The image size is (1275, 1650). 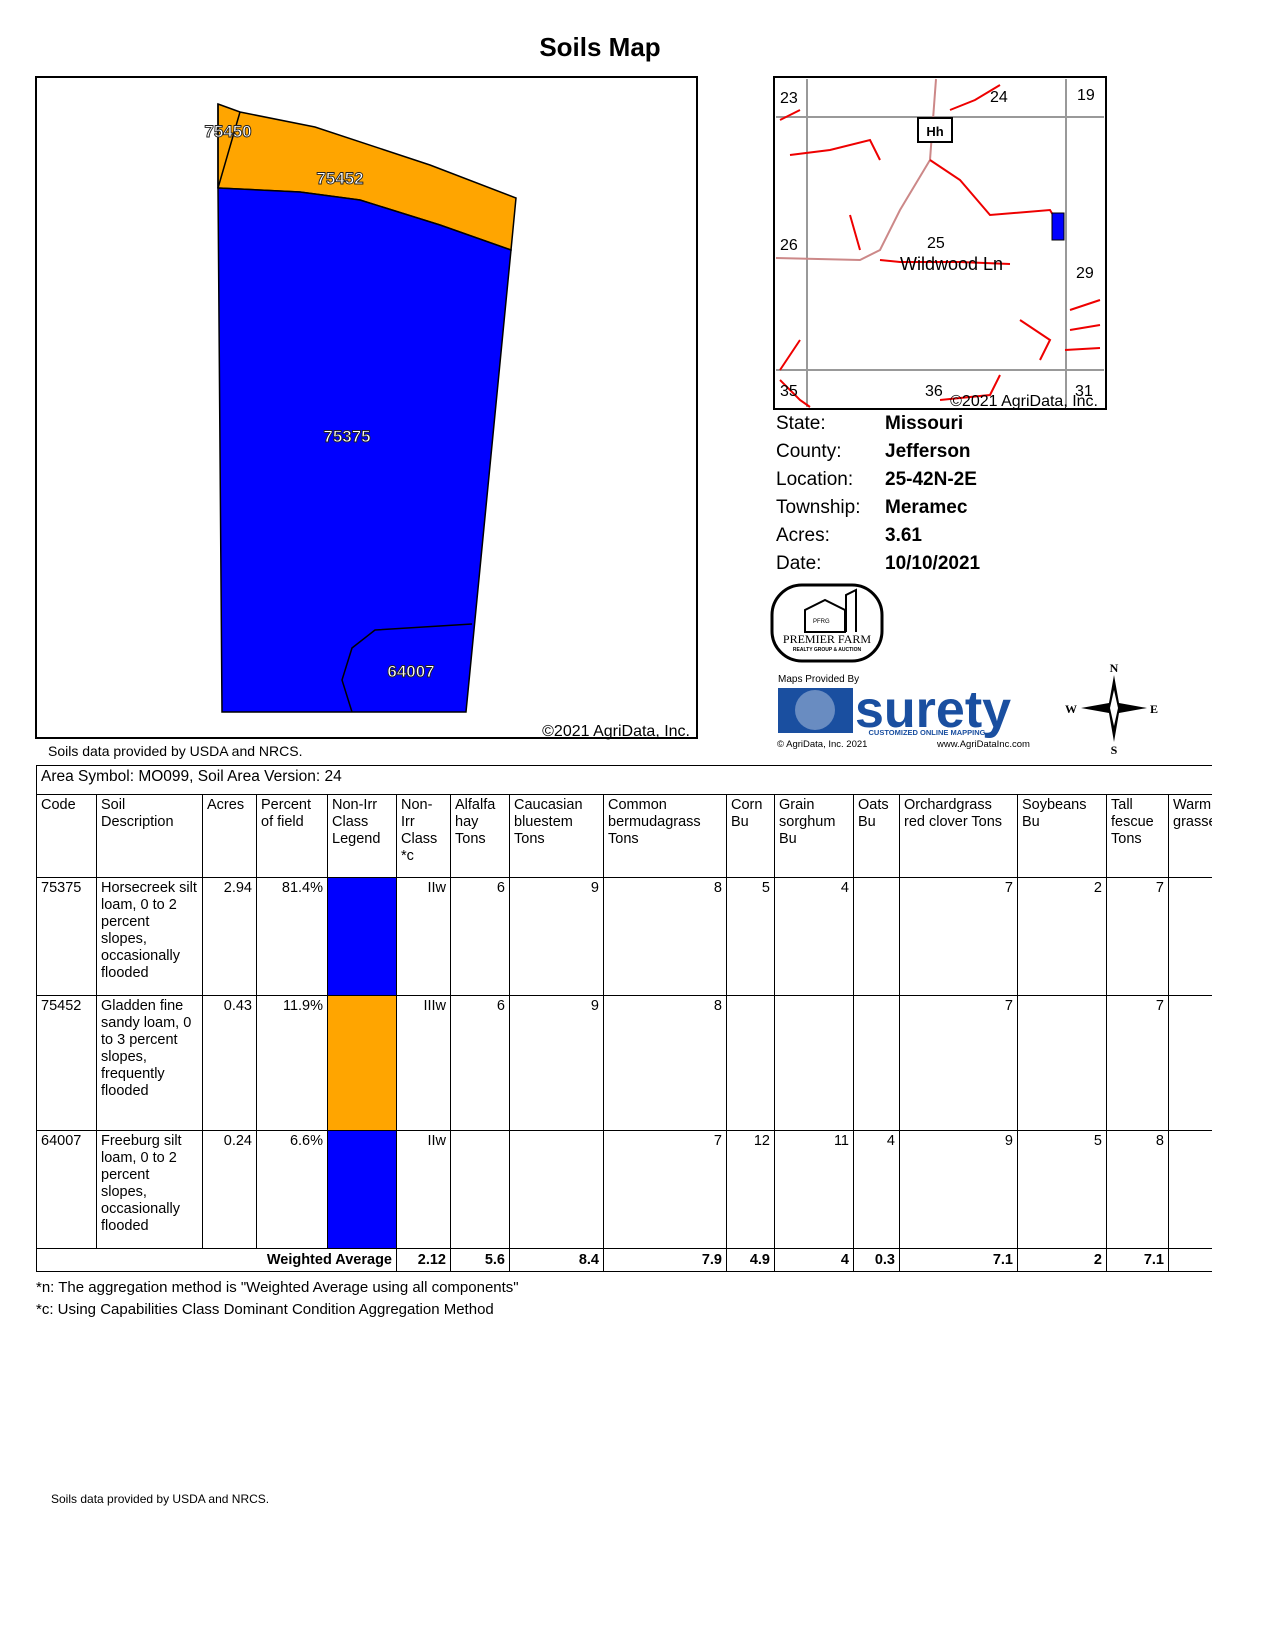 I want to click on map-label: 75375, so click(x=346, y=436).